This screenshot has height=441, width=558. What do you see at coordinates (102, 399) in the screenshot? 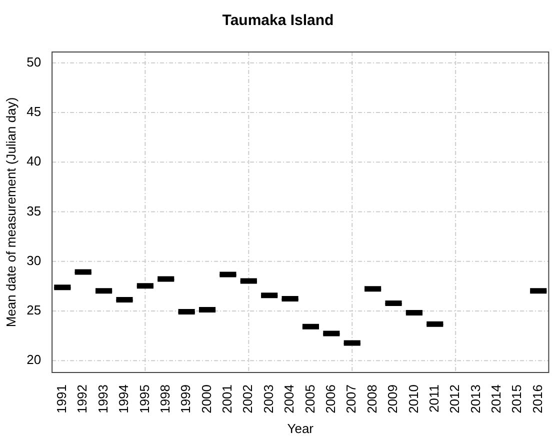
I see `x-tick-label: 1993` at bounding box center [102, 399].